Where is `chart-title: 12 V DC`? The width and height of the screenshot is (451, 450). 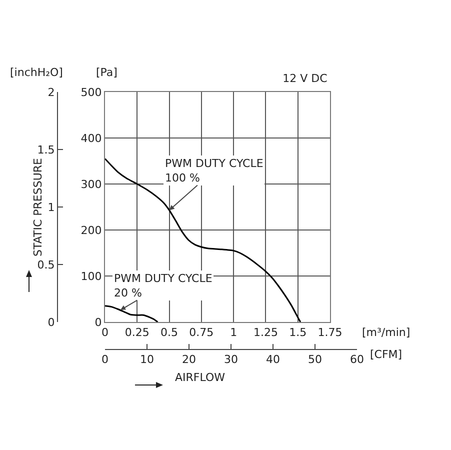 chart-title: 12 V DC is located at coordinates (305, 78).